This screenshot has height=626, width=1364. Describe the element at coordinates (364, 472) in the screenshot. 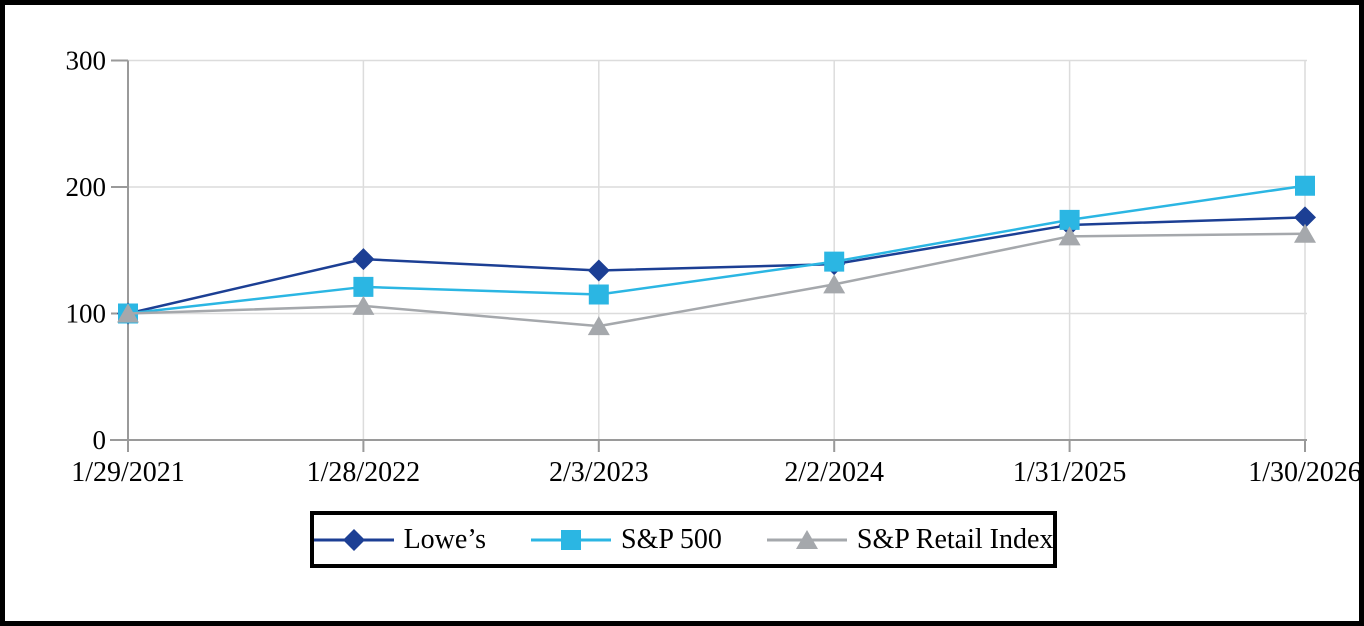

I see `x-axis-label: 1/28/2022` at that location.